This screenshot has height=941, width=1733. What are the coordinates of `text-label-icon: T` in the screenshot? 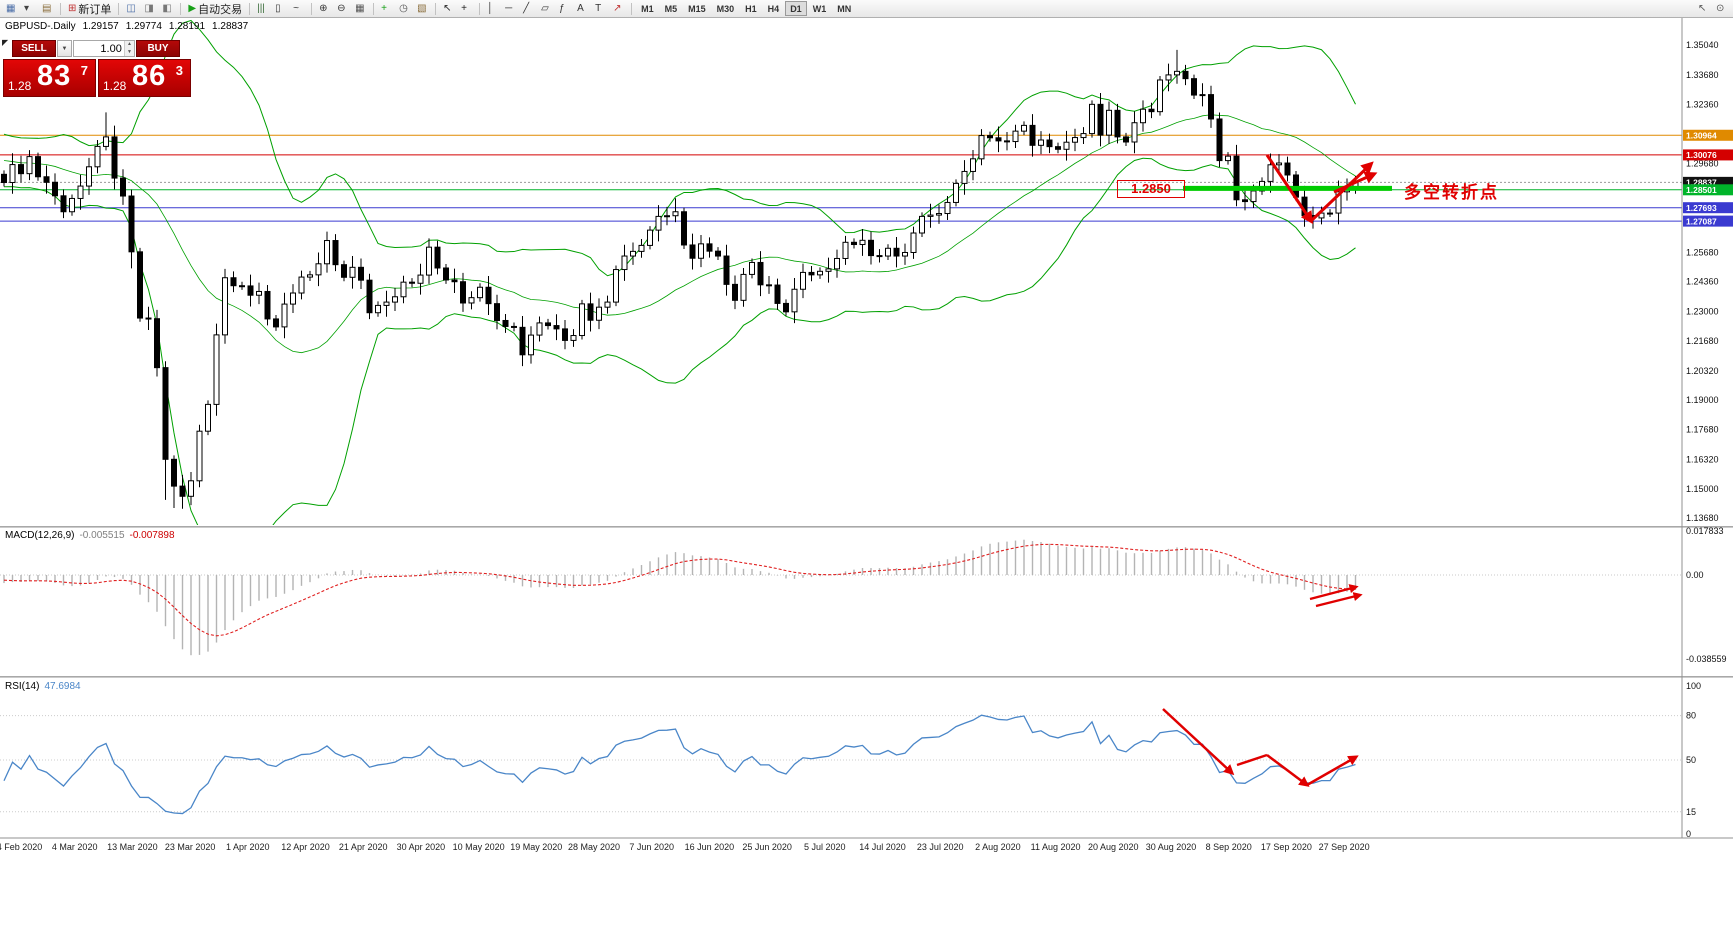 It's located at (600, 9).